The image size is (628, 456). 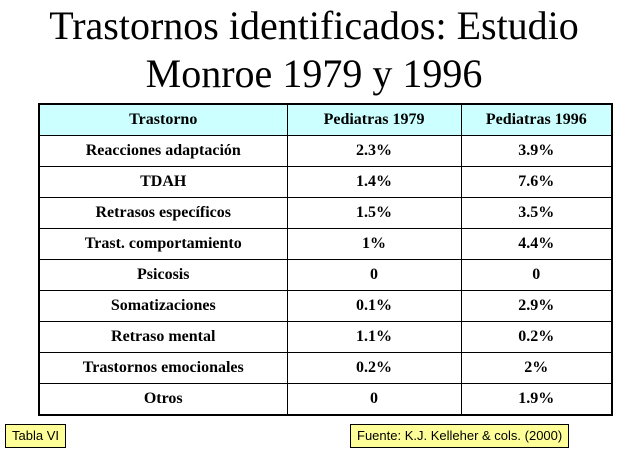 What do you see at coordinates (374, 306) in the screenshot?
I see `value-1979: 0.1%` at bounding box center [374, 306].